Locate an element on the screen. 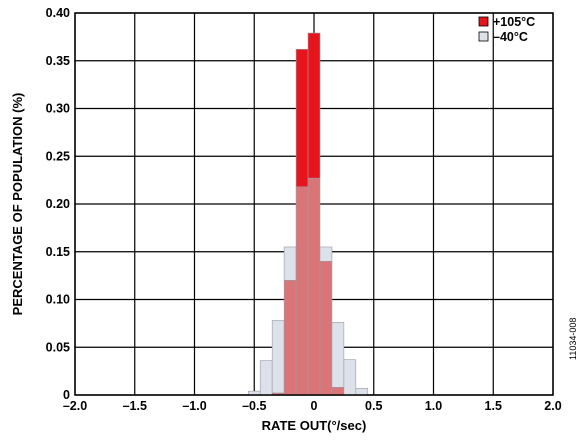 The height and width of the screenshot is (441, 588). y-tick-label: 0.20 is located at coordinates (58, 204).